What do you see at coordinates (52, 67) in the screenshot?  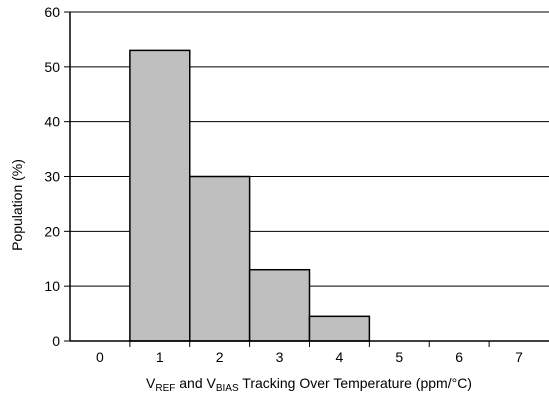 I see `y-tick-label: 50` at bounding box center [52, 67].